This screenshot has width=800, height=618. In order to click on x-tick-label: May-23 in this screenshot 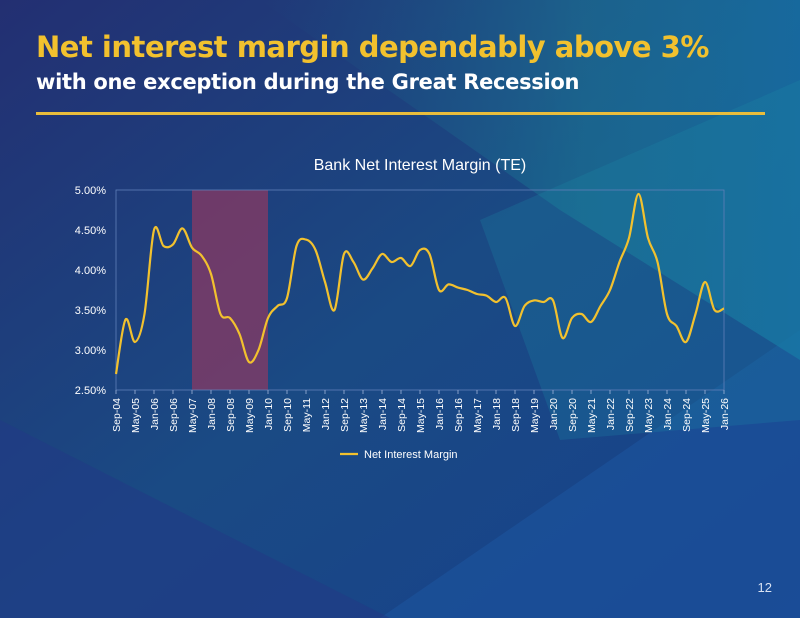, I will do `click(649, 415)`.